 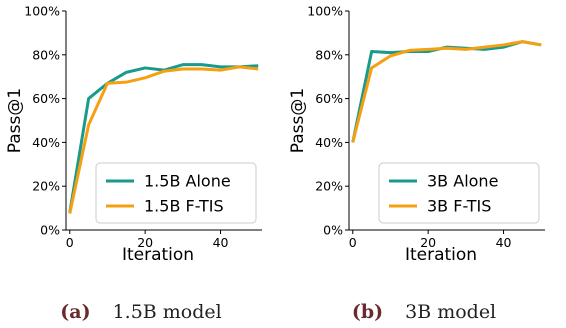 What do you see at coordinates (75, 312) in the screenshot?
I see `caption-letter: (a)` at bounding box center [75, 312].